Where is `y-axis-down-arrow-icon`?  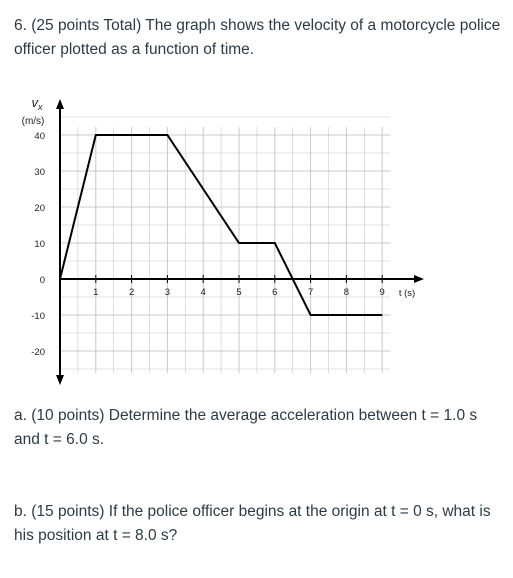 y-axis-down-arrow-icon is located at coordinates (60, 380).